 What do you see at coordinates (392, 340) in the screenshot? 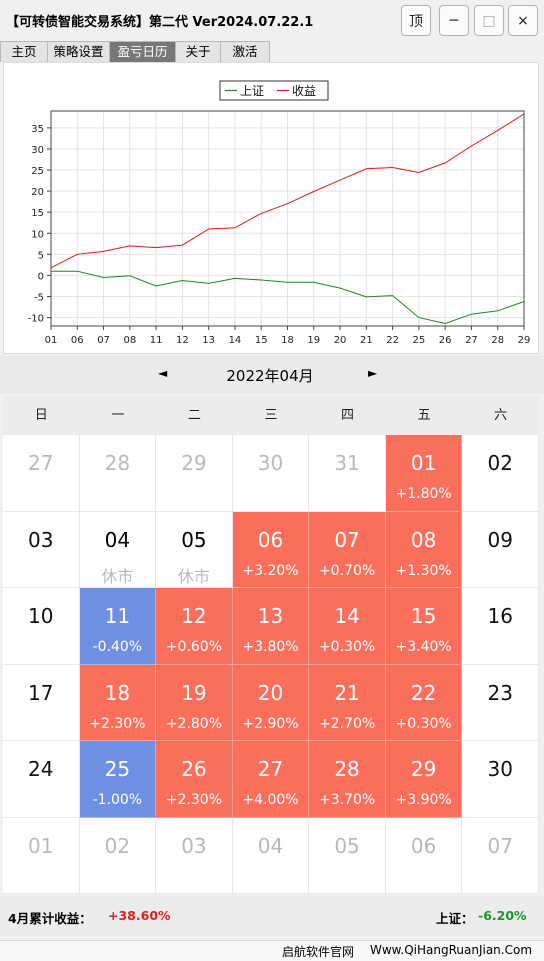
I see `x-tick-label: 22` at bounding box center [392, 340].